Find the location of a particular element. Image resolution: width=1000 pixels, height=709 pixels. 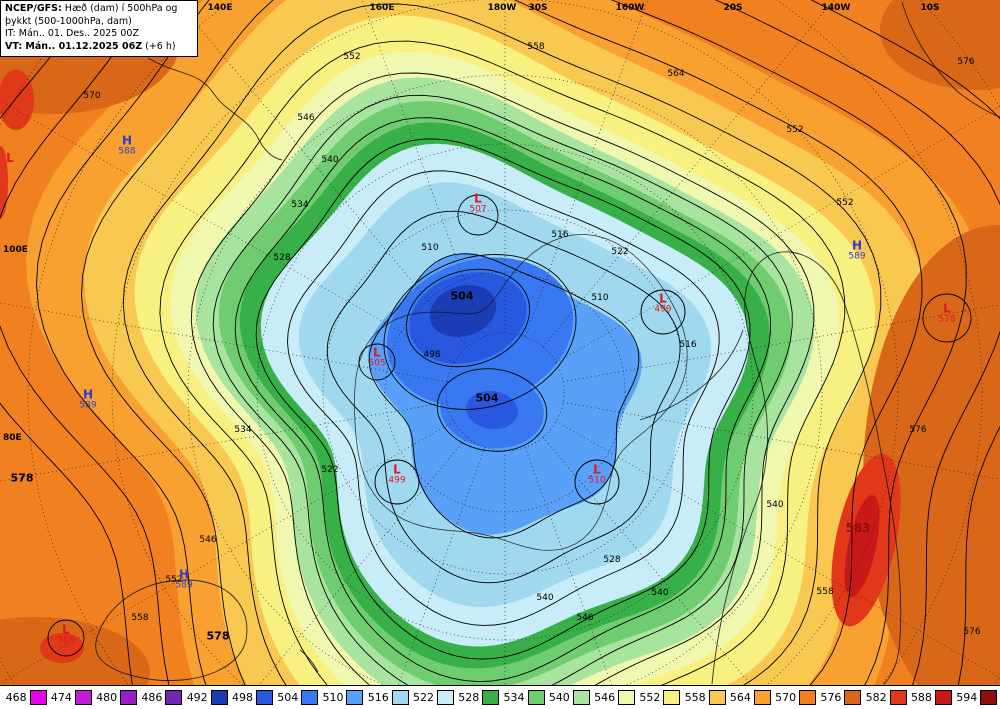

legend-value: 594 is located at coordinates (967, 697).